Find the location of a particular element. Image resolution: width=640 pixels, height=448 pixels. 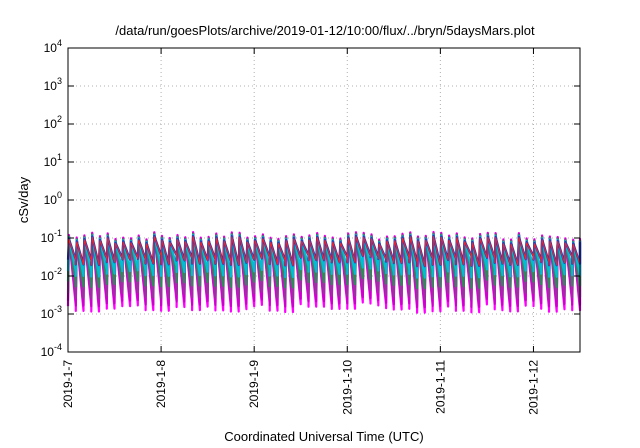

x-tick-label: 2019-1-9 is located at coordinates (254, 384).